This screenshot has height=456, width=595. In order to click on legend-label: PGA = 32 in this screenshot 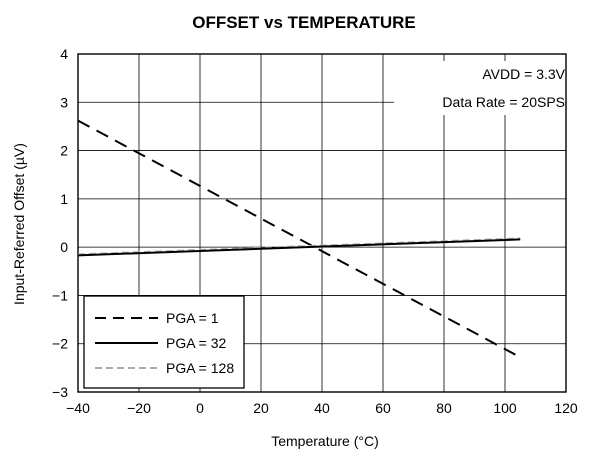, I will do `click(196, 343)`.